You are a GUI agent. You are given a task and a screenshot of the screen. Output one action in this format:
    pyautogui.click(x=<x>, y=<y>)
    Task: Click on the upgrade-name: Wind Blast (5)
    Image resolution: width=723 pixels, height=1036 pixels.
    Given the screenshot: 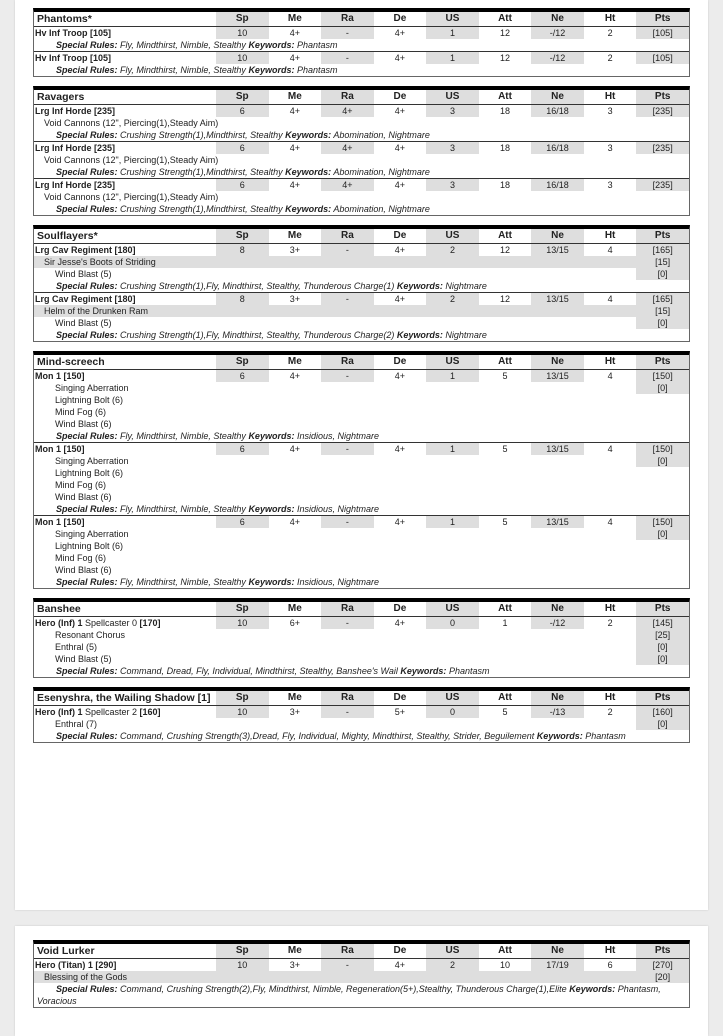 What is the action you would take?
    pyautogui.click(x=83, y=274)
    